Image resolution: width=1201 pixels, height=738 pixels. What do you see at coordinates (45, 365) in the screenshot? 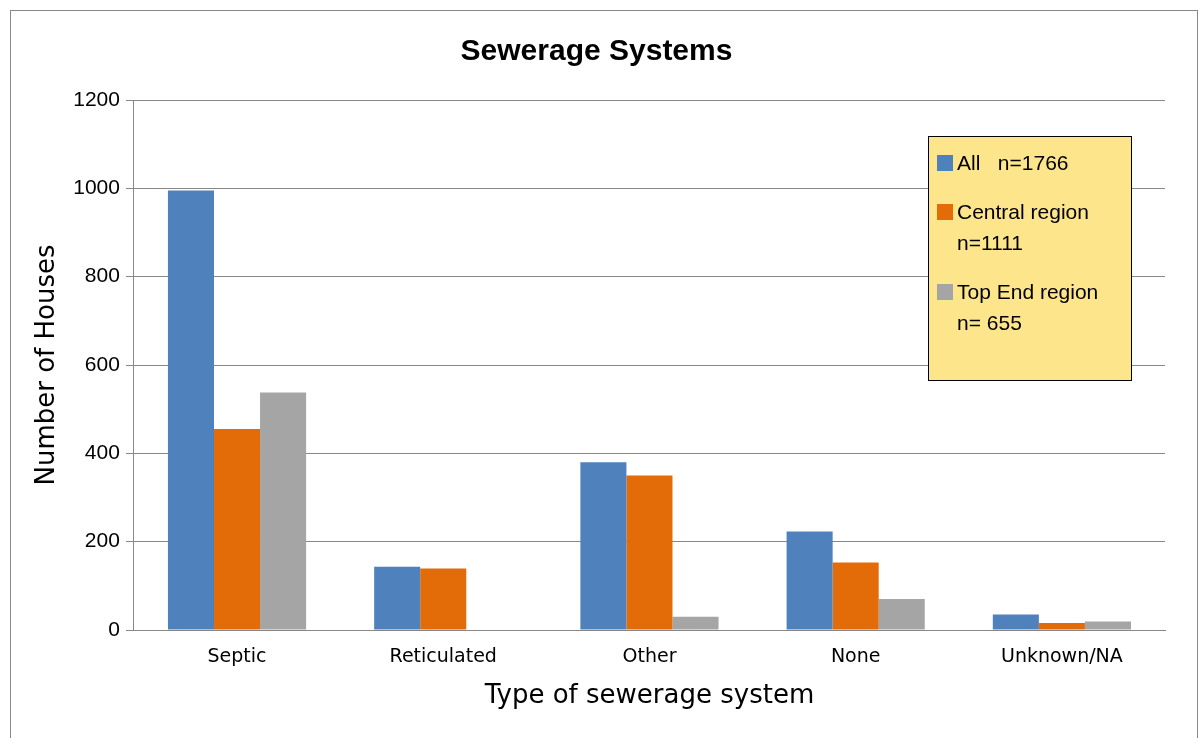
I see `y-axis-title: Number of Houses` at bounding box center [45, 365].